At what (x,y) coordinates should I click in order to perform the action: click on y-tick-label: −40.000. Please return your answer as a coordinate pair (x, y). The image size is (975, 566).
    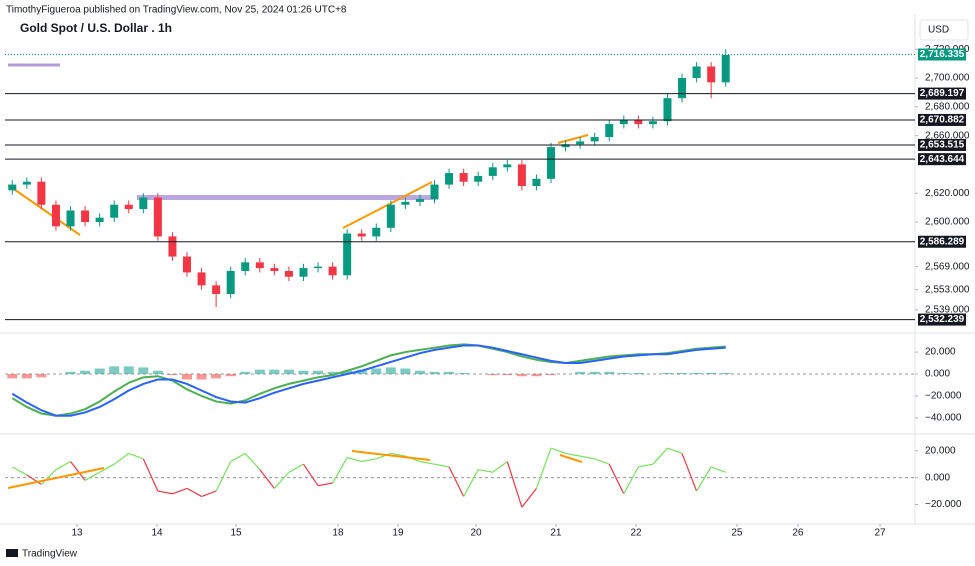
    Looking at the image, I should click on (943, 418).